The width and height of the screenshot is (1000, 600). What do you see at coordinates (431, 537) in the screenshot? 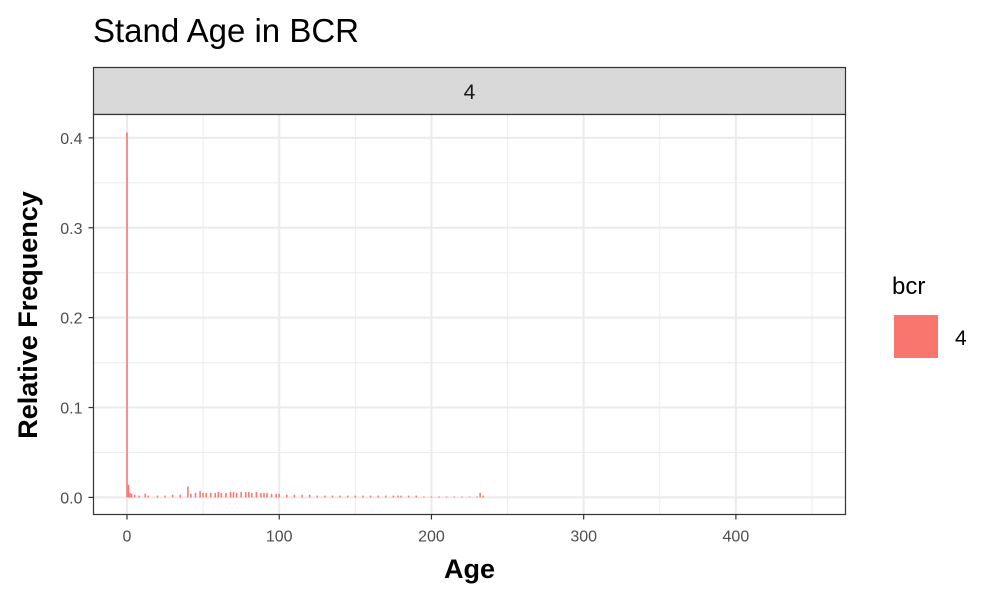
I see `x-tick-label: 200` at bounding box center [431, 537].